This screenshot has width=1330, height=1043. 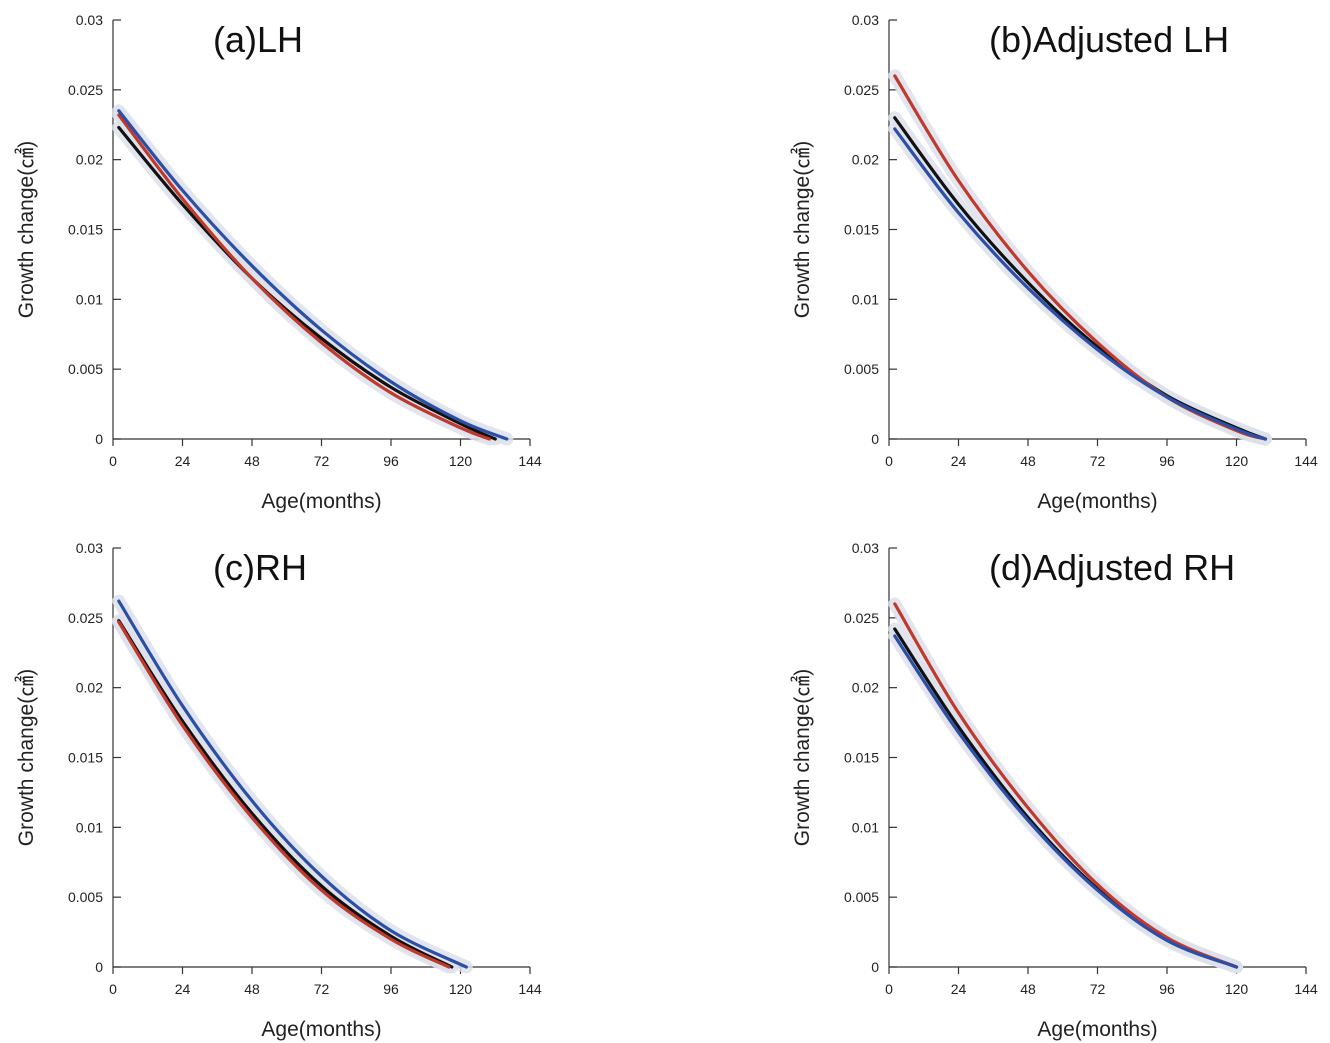 I want to click on y-axis-title-d: Growth change(㎠), so click(x=802, y=757).